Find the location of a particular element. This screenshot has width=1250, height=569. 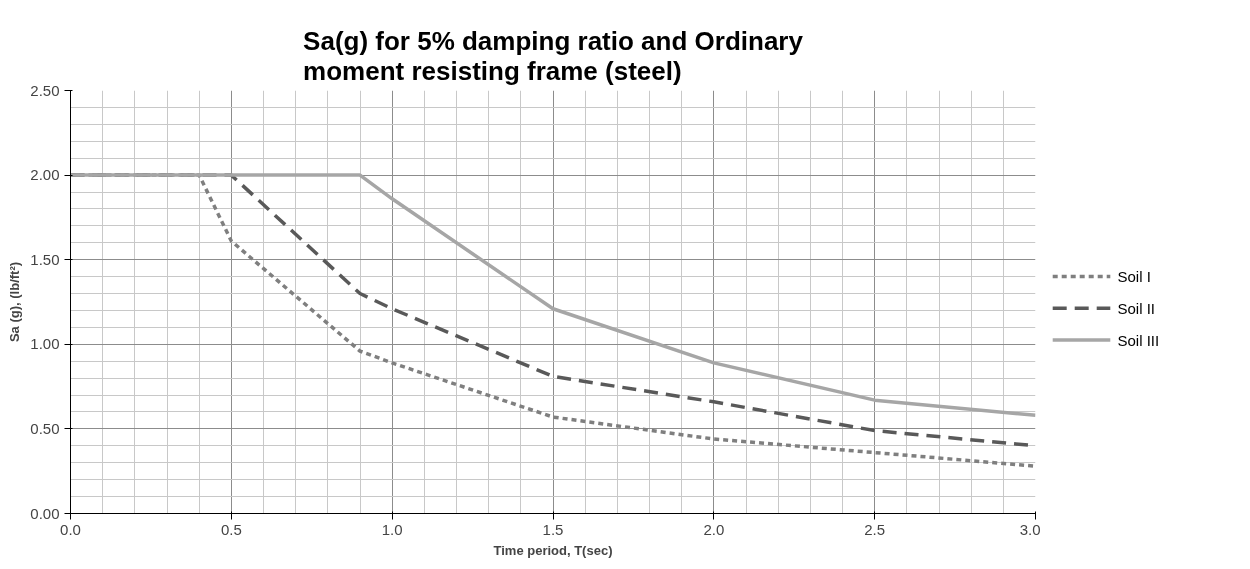

legend-label: Soil I is located at coordinates (1134, 277).